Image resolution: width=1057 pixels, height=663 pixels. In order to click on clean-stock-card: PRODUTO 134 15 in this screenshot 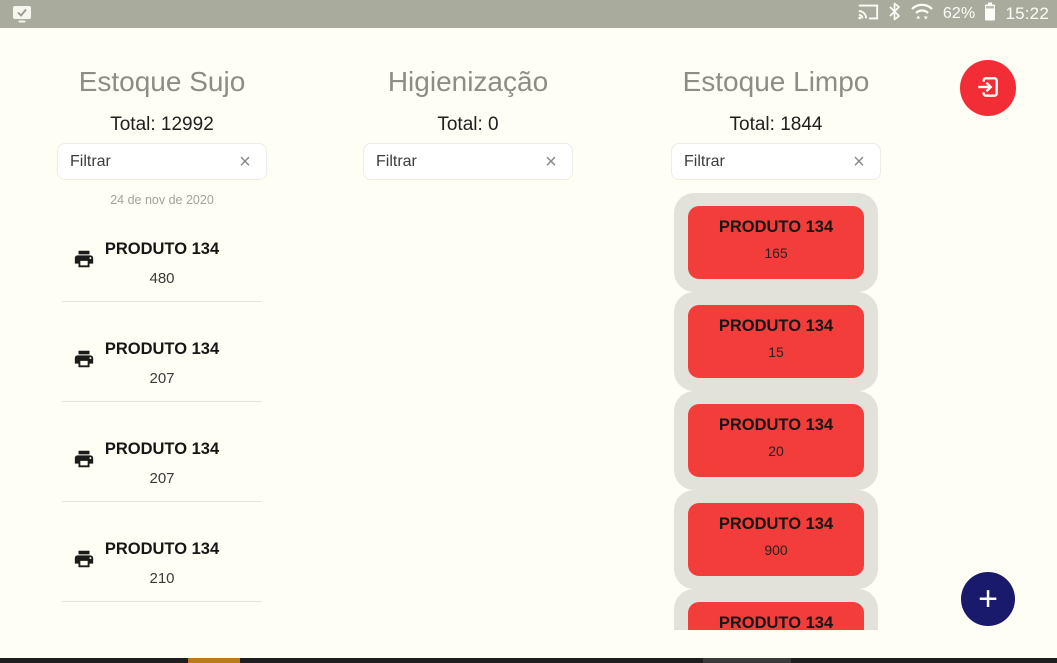, I will do `click(776, 341)`.